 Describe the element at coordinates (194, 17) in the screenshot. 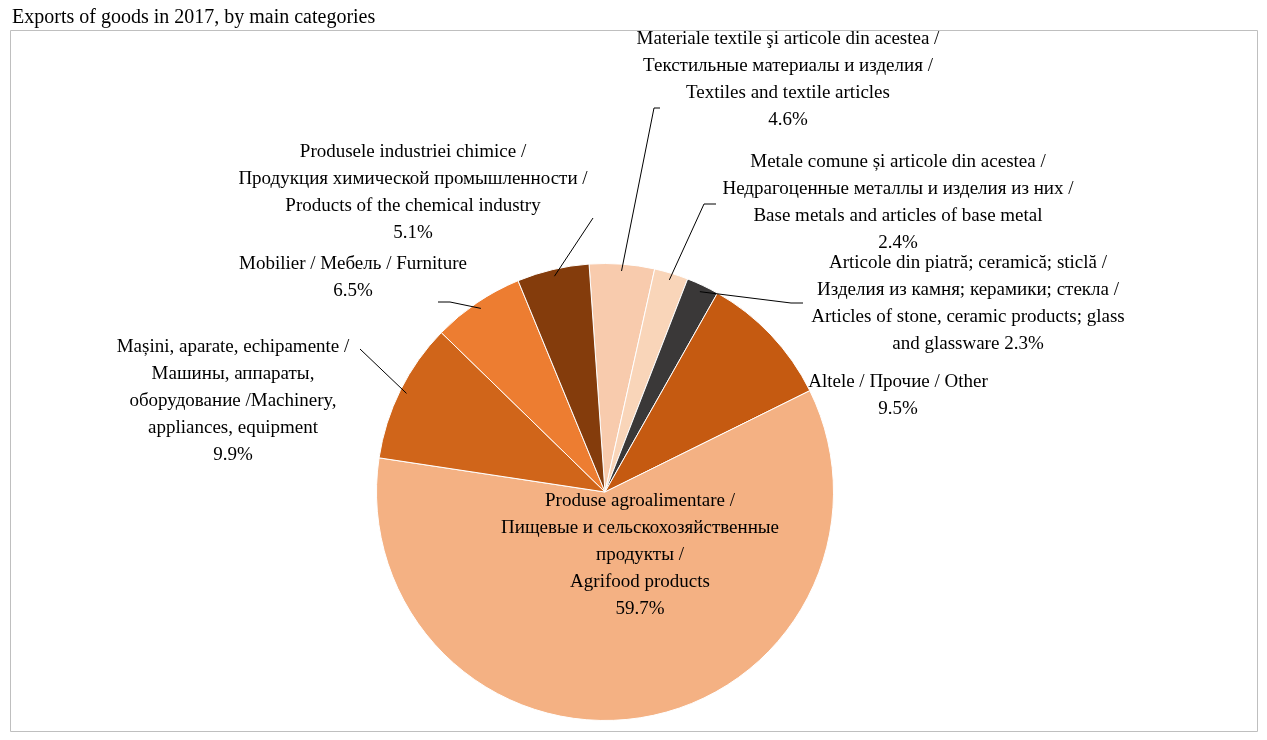

I see `chart-title: Exports of goods in 2017, by main categories` at that location.